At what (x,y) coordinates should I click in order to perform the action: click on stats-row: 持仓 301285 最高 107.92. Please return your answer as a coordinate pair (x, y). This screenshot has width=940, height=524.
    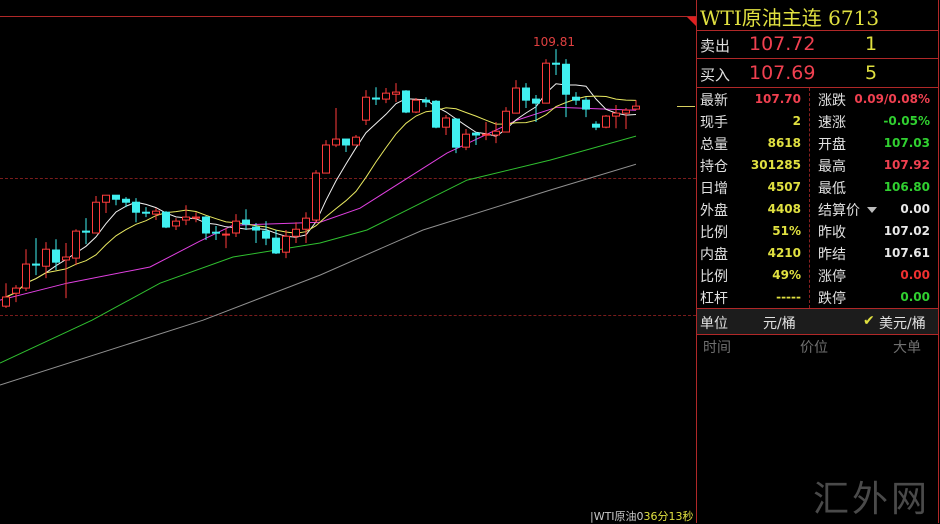
    Looking at the image, I should click on (817, 165).